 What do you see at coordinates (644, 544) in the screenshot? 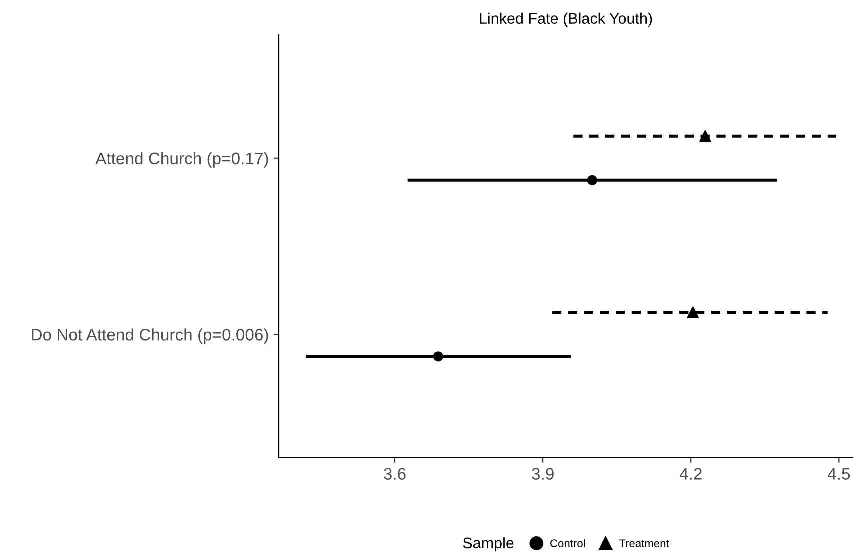
I see `legend-label: Treatment` at bounding box center [644, 544].